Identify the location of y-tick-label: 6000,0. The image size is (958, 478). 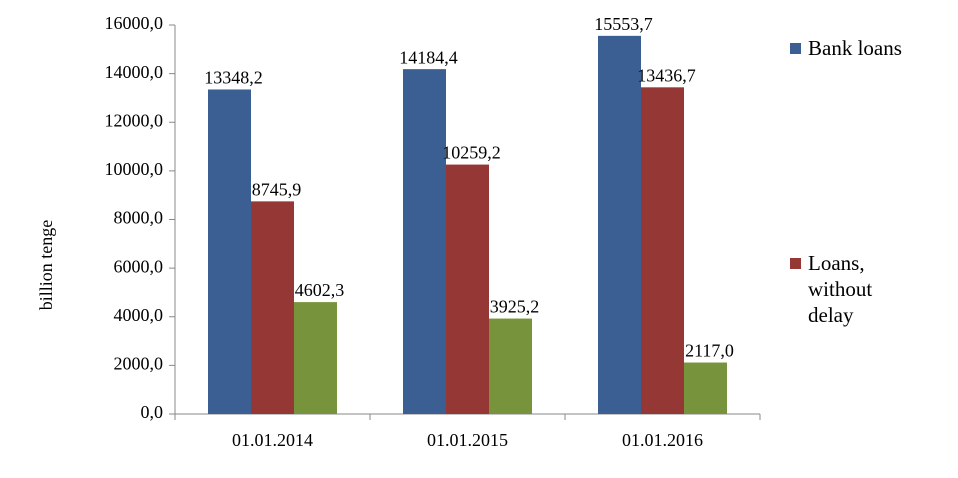
(139, 266).